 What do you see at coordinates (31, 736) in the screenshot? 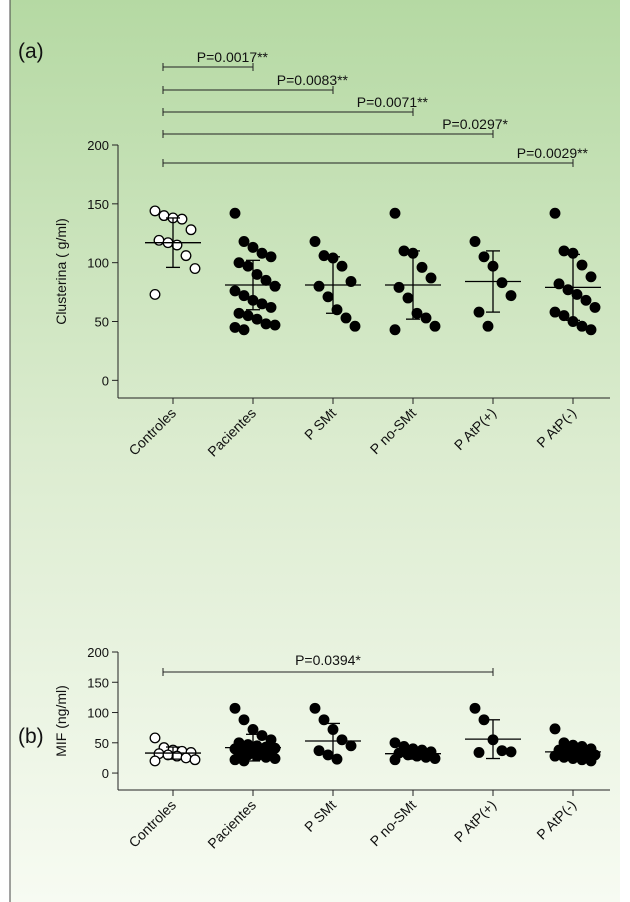
I see `panel-label: (b)` at bounding box center [31, 736].